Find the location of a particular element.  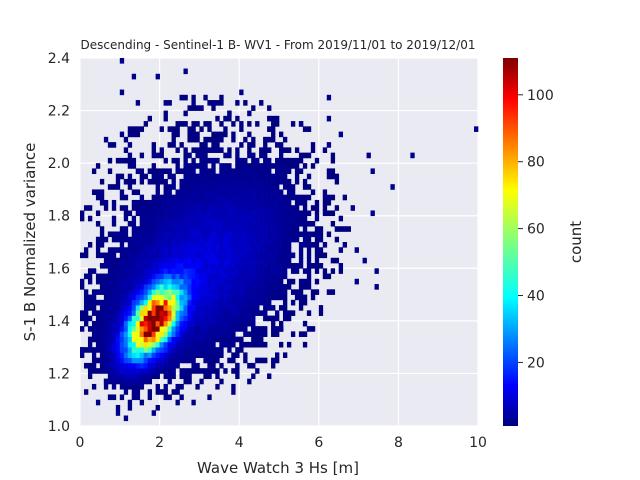

y-tick-label: 1.4 is located at coordinates (59, 322).